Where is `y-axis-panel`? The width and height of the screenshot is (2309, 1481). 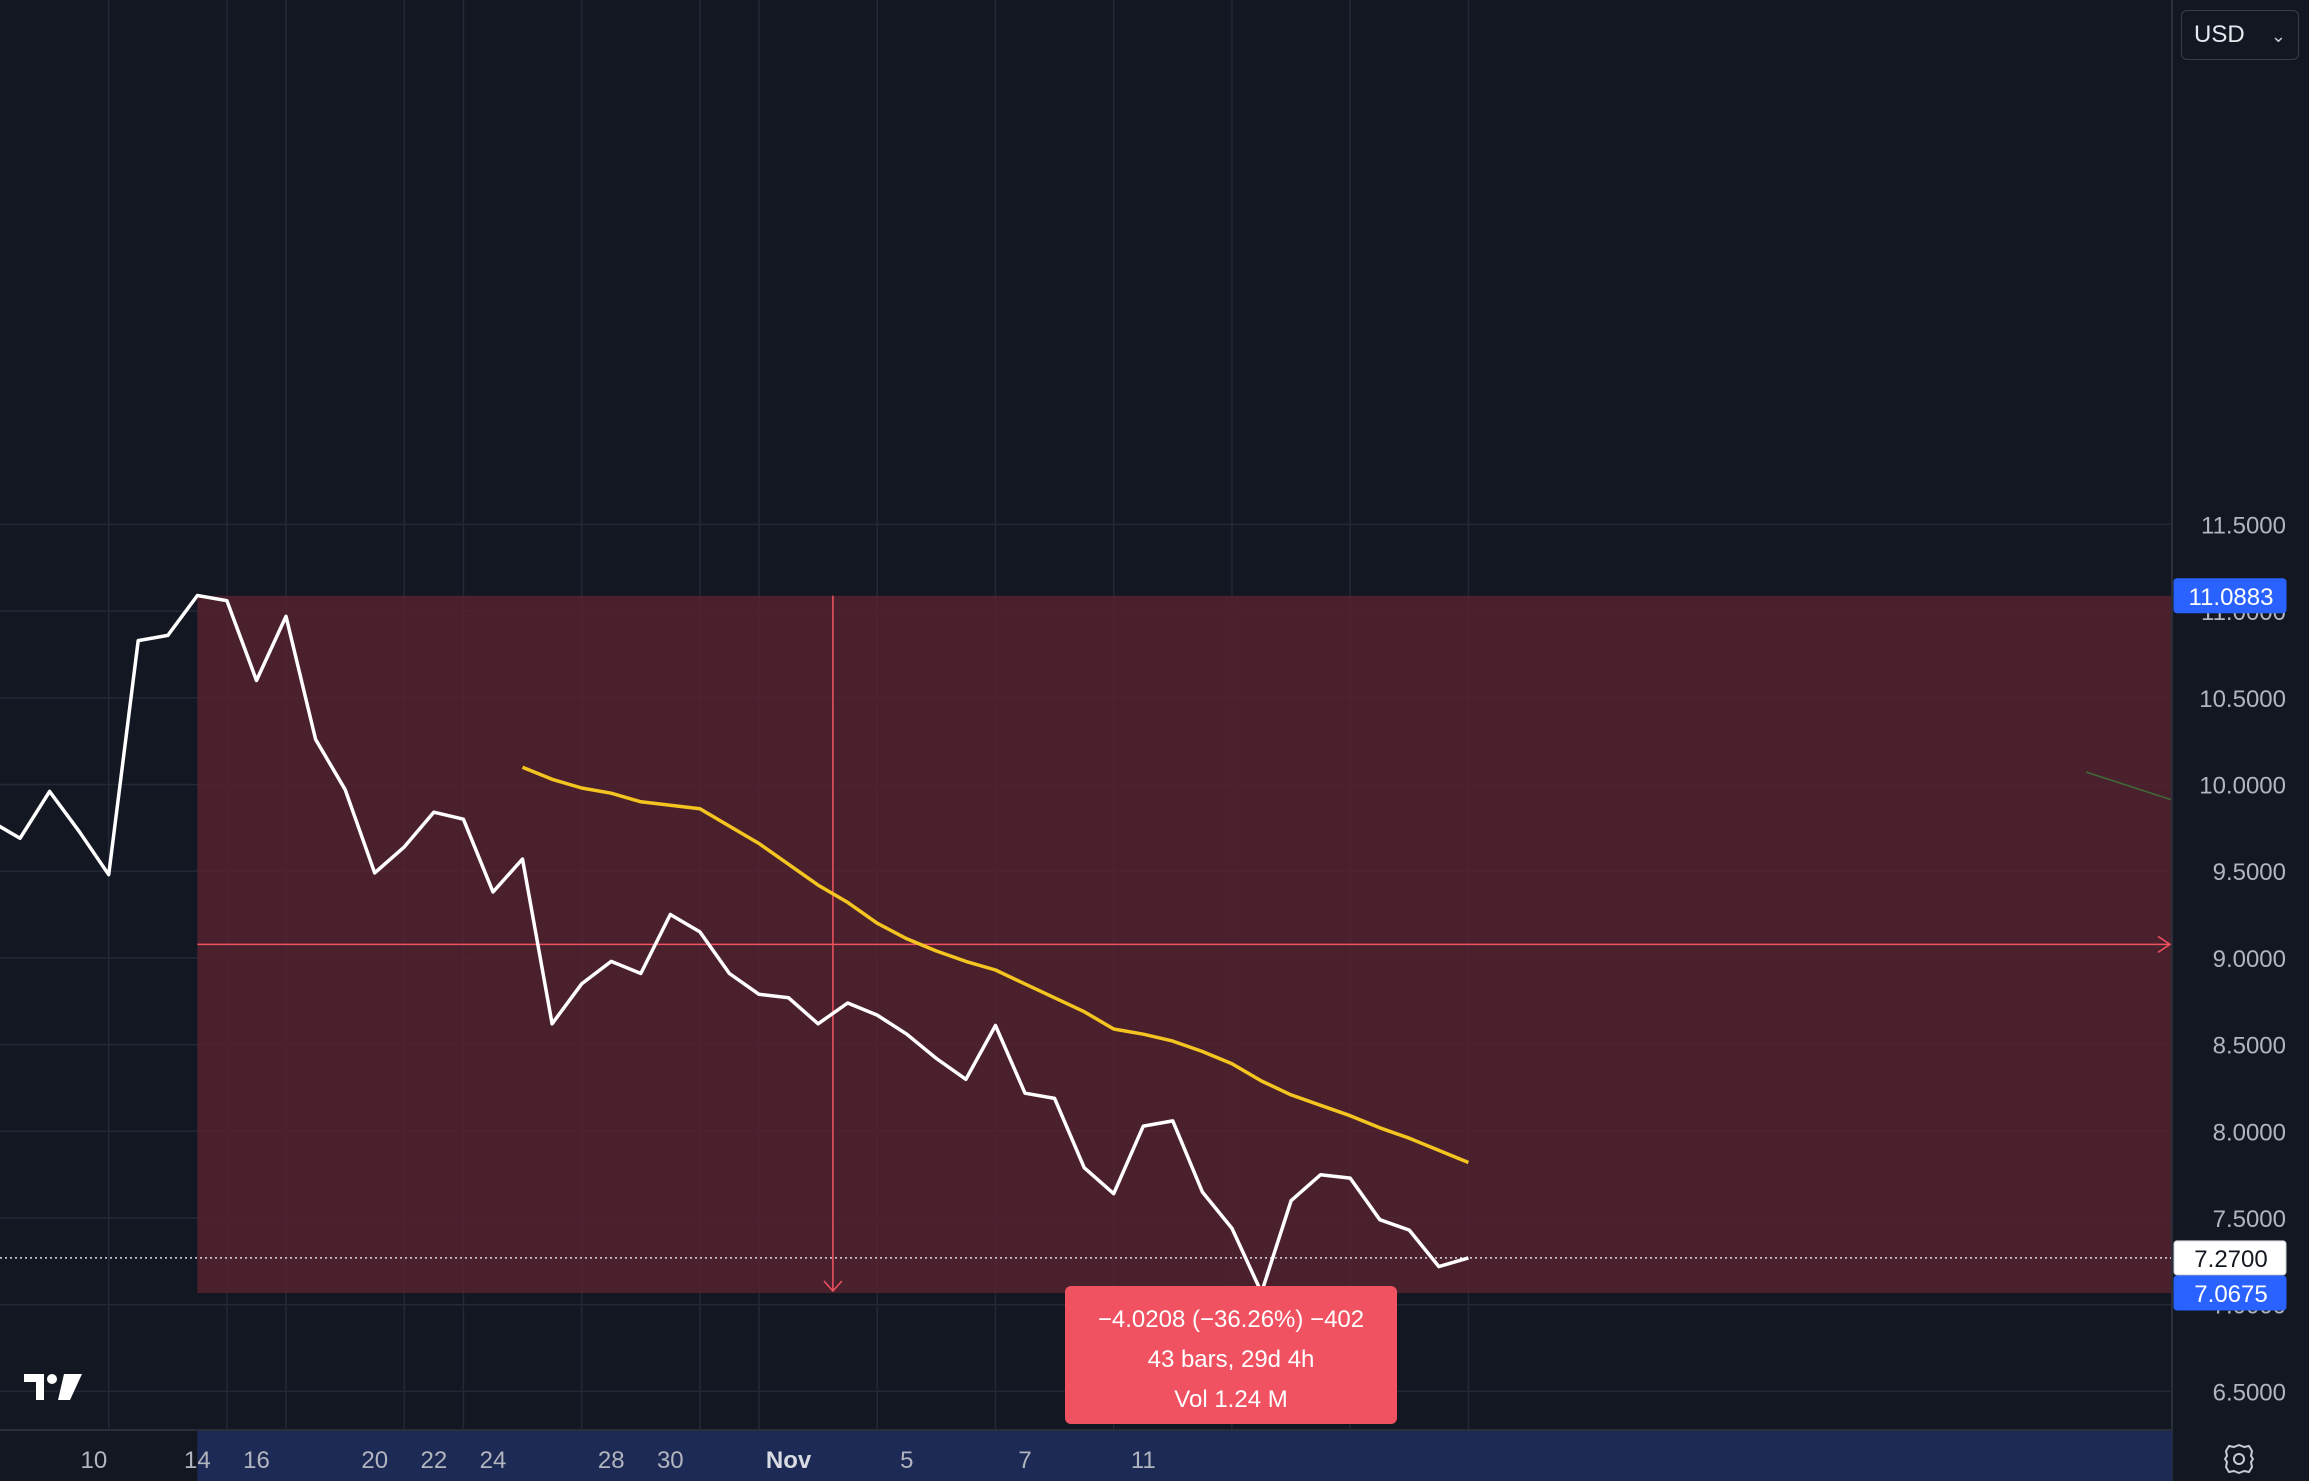 y-axis-panel is located at coordinates (2240, 740).